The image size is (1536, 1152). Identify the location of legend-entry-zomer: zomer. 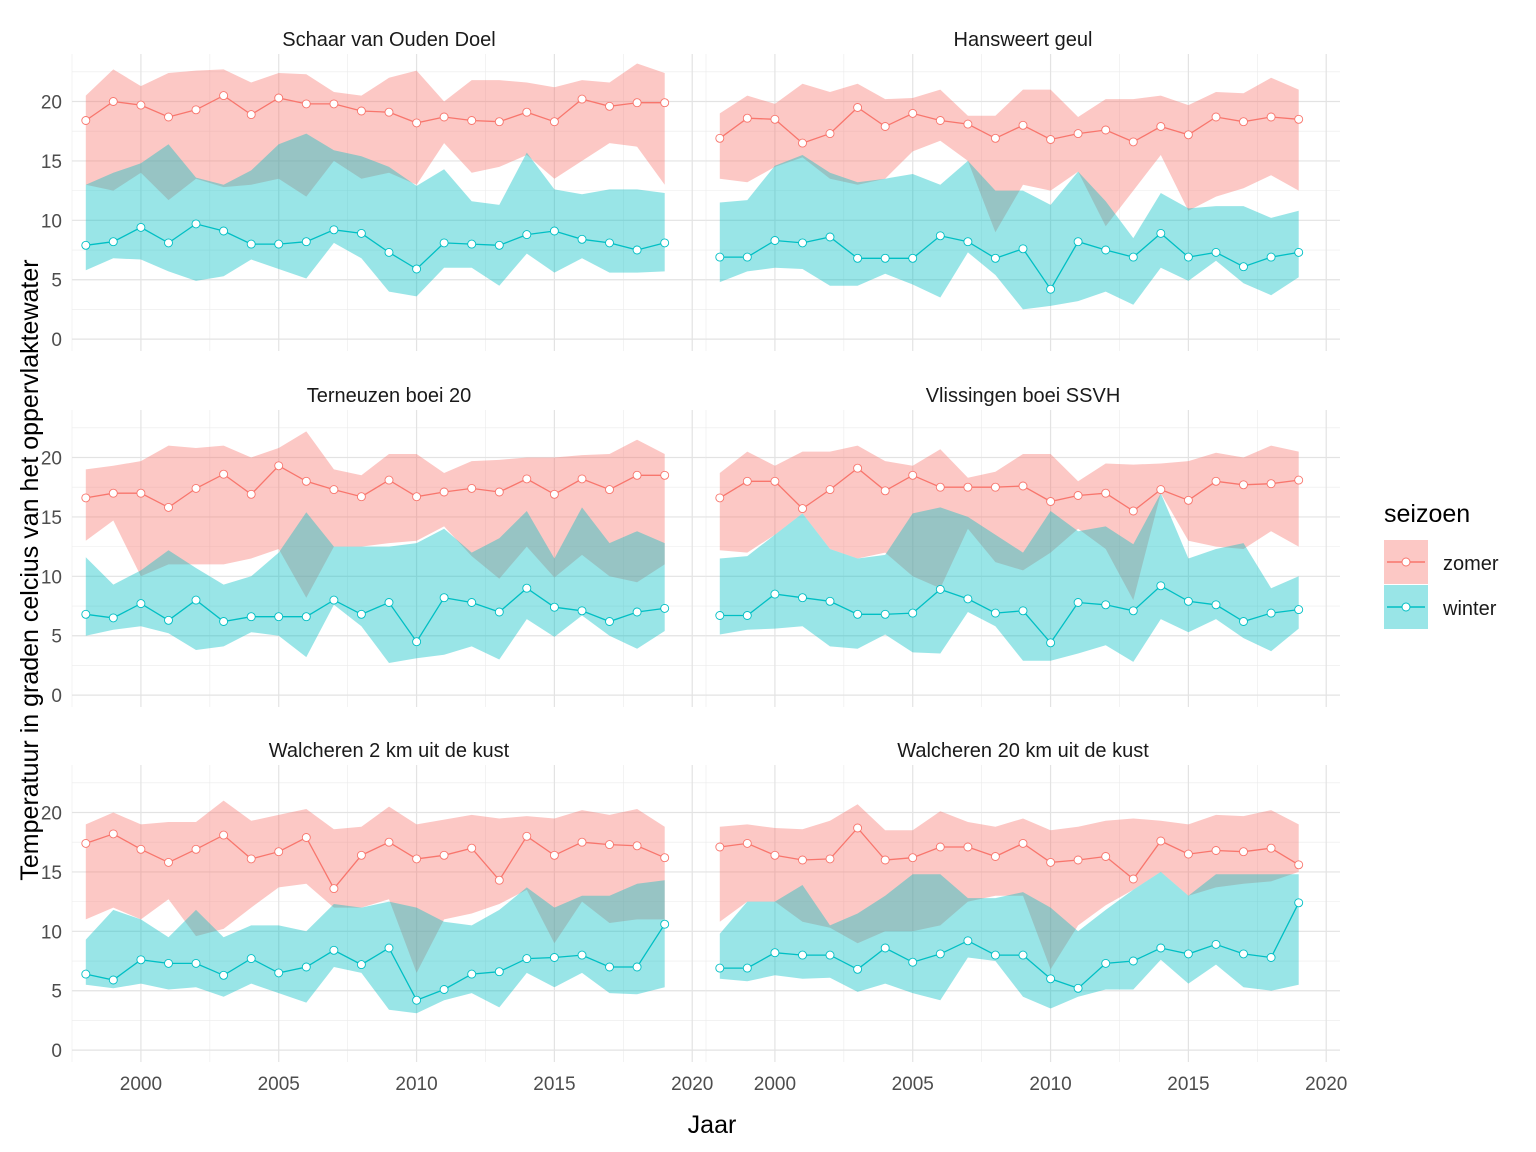
(1441, 562).